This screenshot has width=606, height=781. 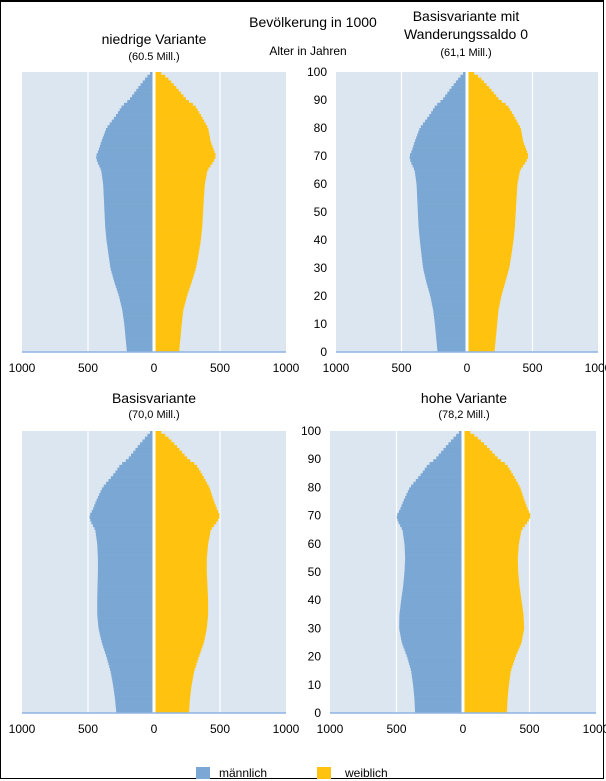 What do you see at coordinates (366, 773) in the screenshot?
I see `legend-label-female: weiblich` at bounding box center [366, 773].